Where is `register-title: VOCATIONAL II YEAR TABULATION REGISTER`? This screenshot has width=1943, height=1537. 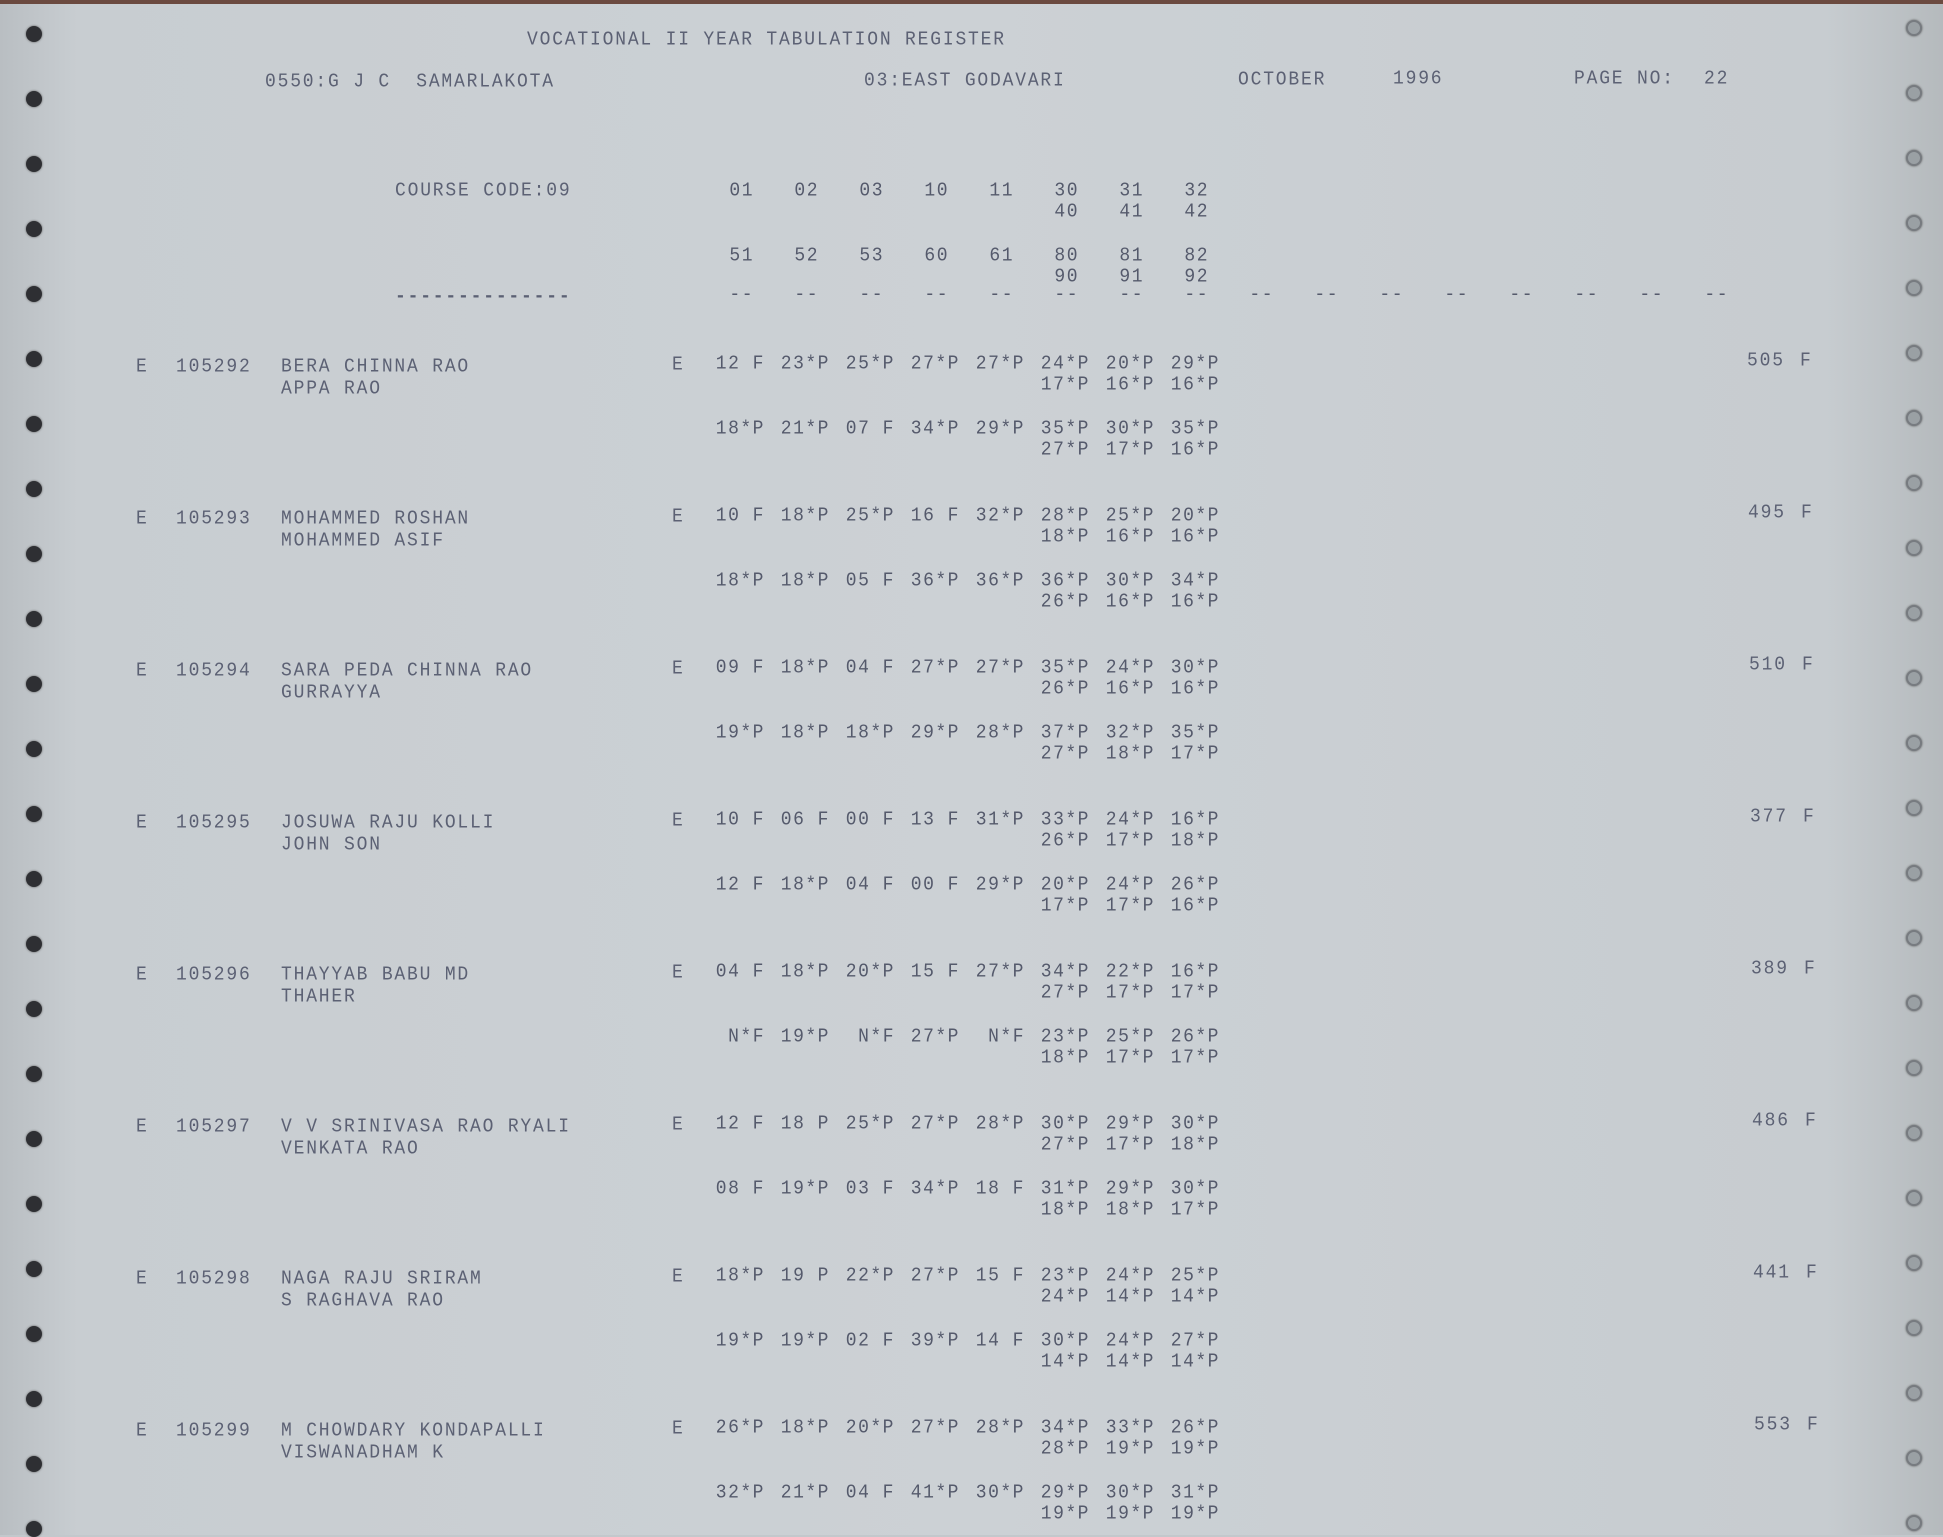
register-title: VOCATIONAL II YEAR TABULATION REGISTER is located at coordinates (766, 40).